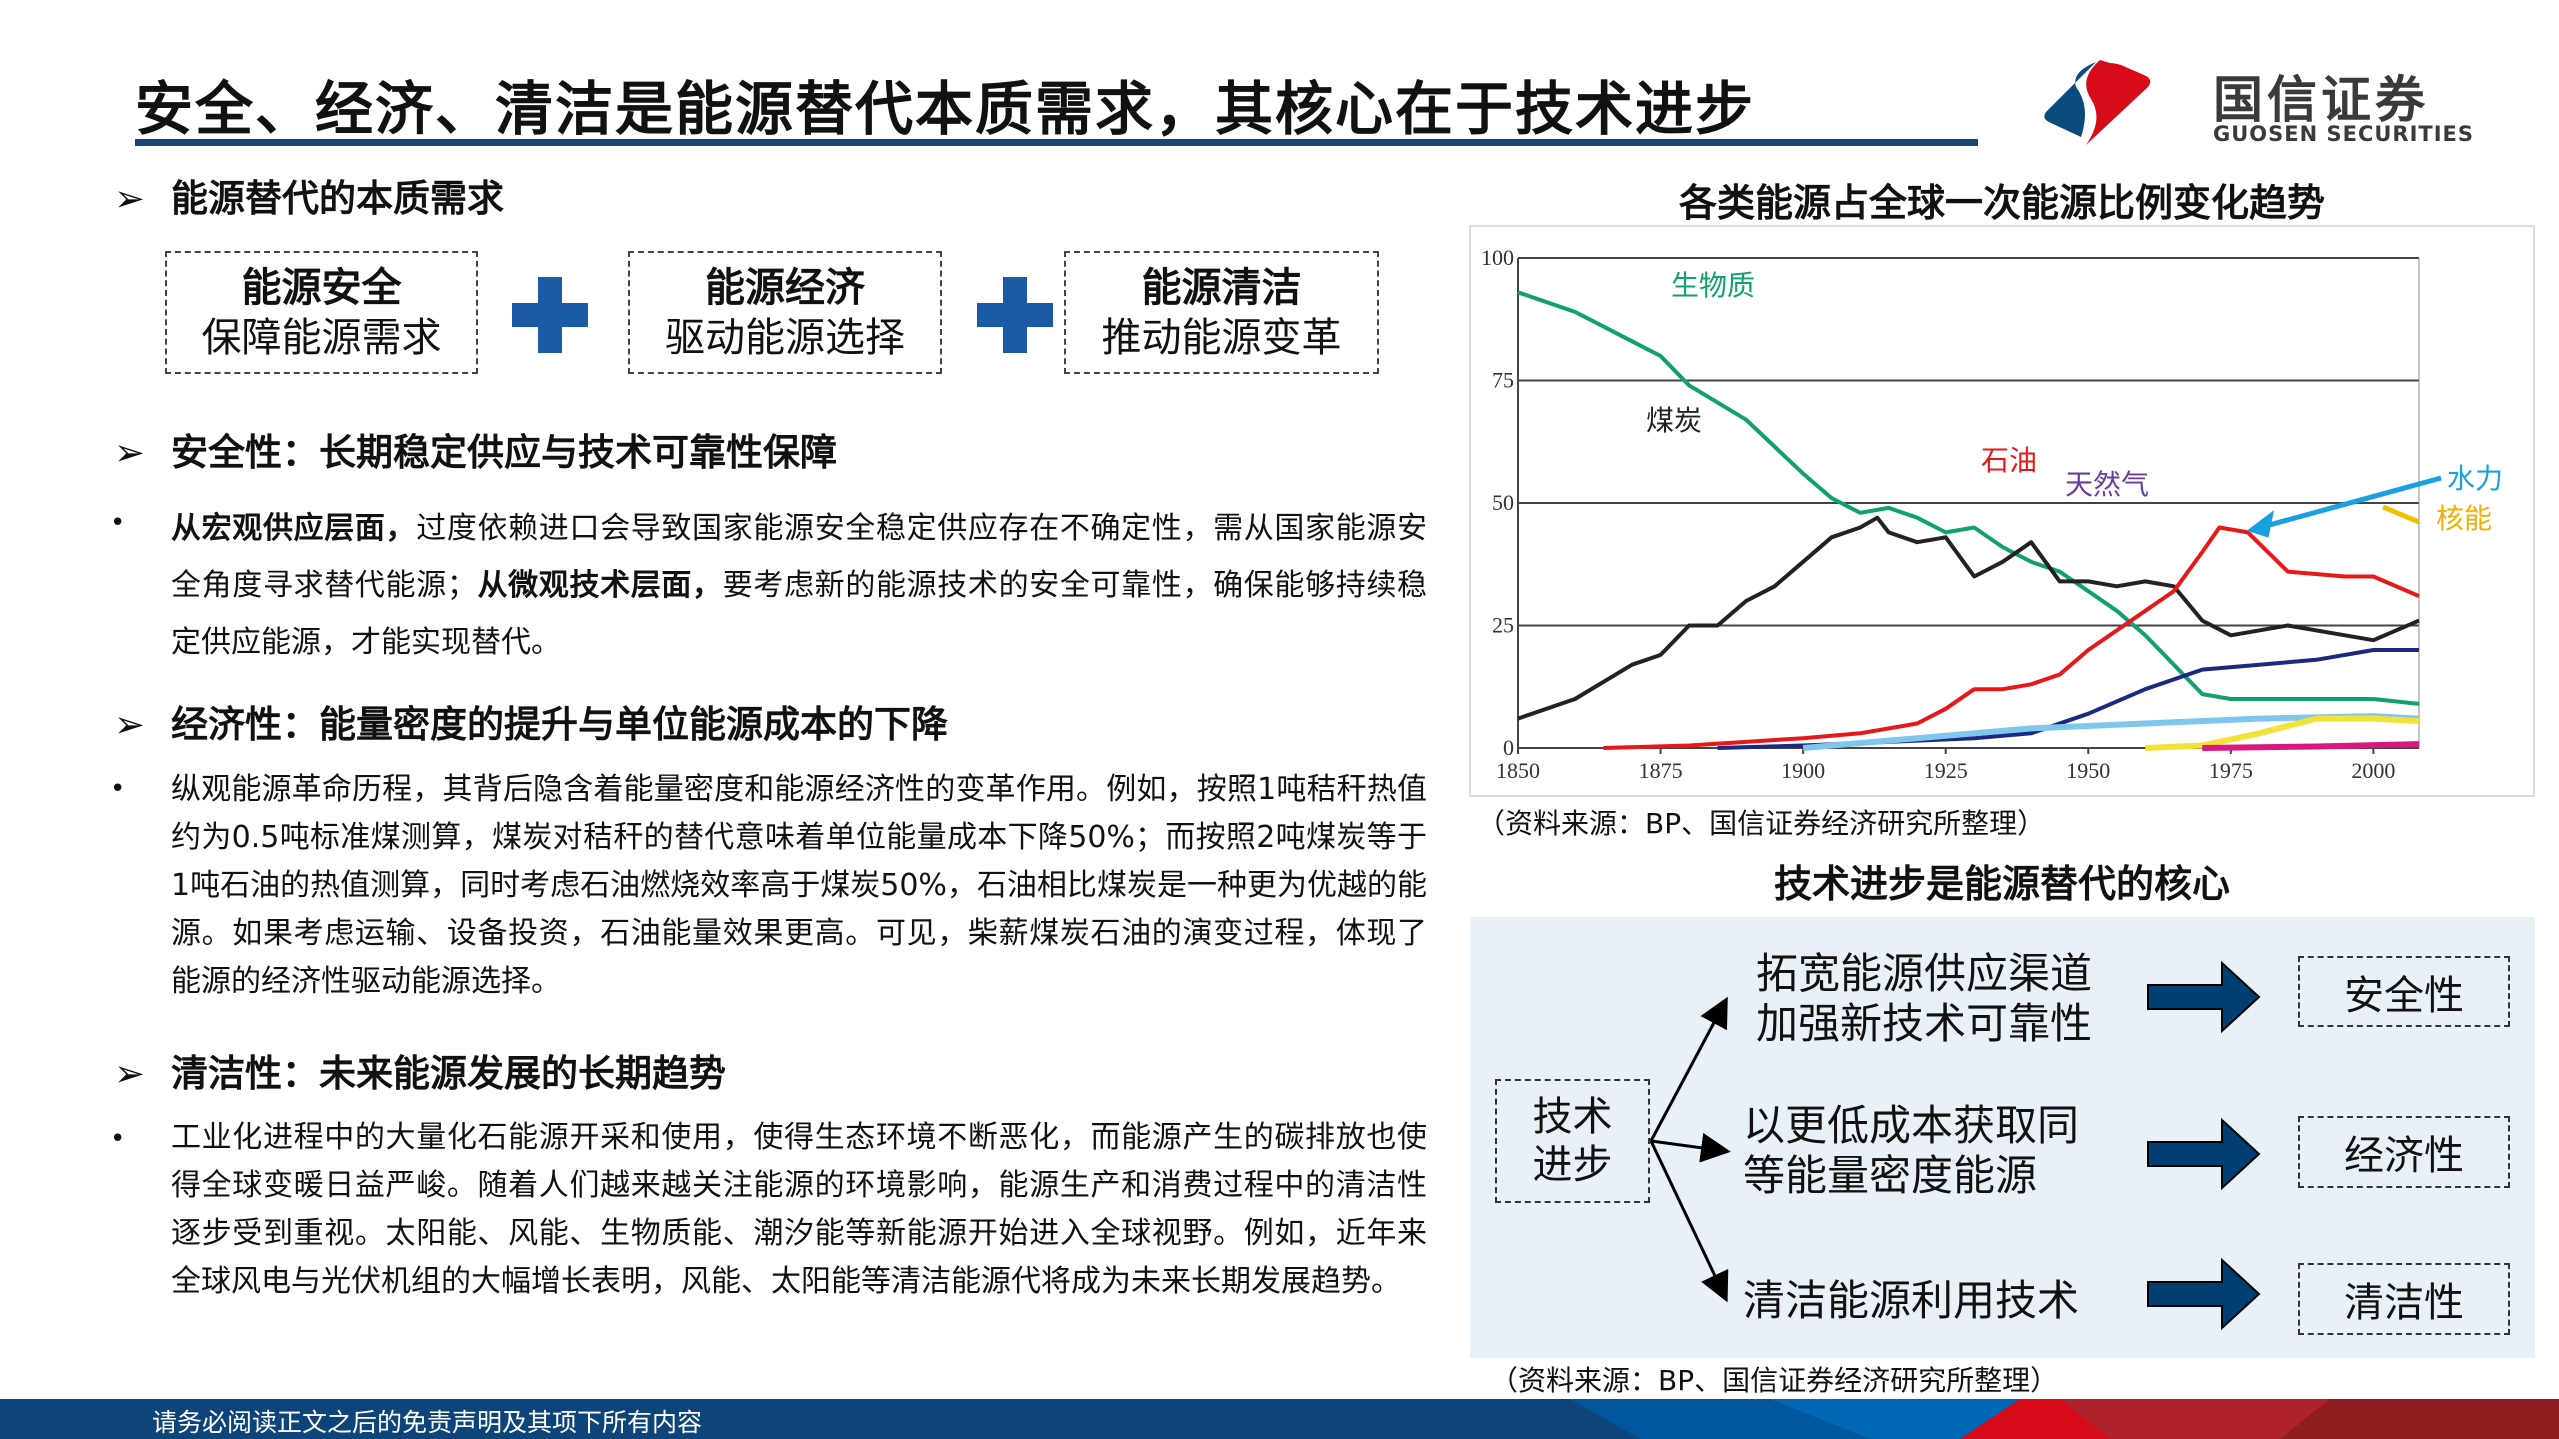  I want to click on root-line: 进步, so click(1572, 1165).